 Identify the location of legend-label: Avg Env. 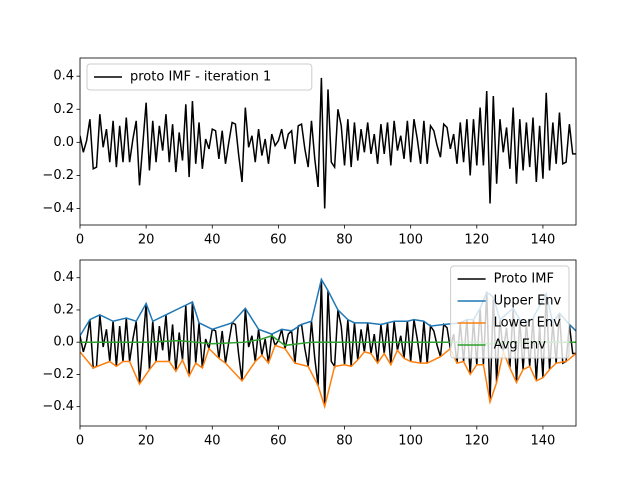
(520, 345).